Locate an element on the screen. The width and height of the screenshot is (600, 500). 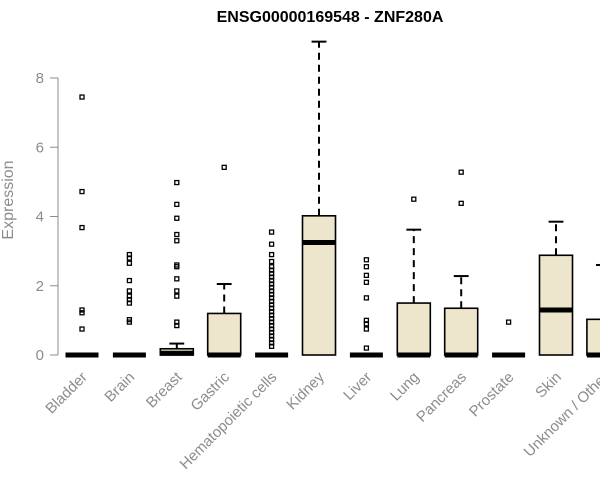
y-tick-label: 6 is located at coordinates (40, 147).